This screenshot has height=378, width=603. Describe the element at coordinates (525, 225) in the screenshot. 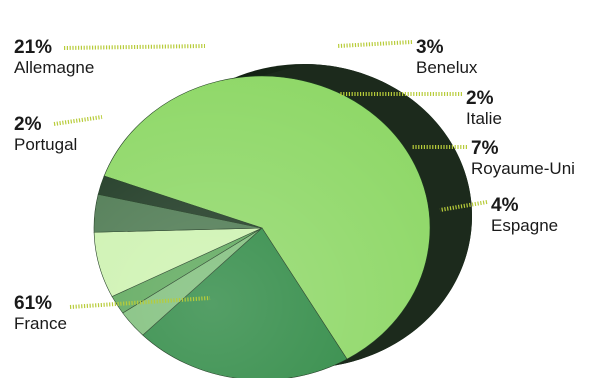

I see `espagne-name: Espagne` at that location.